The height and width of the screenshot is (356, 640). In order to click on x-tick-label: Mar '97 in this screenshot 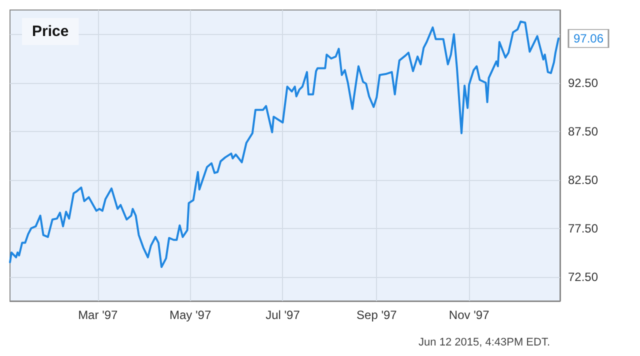, I will do `click(98, 315)`.